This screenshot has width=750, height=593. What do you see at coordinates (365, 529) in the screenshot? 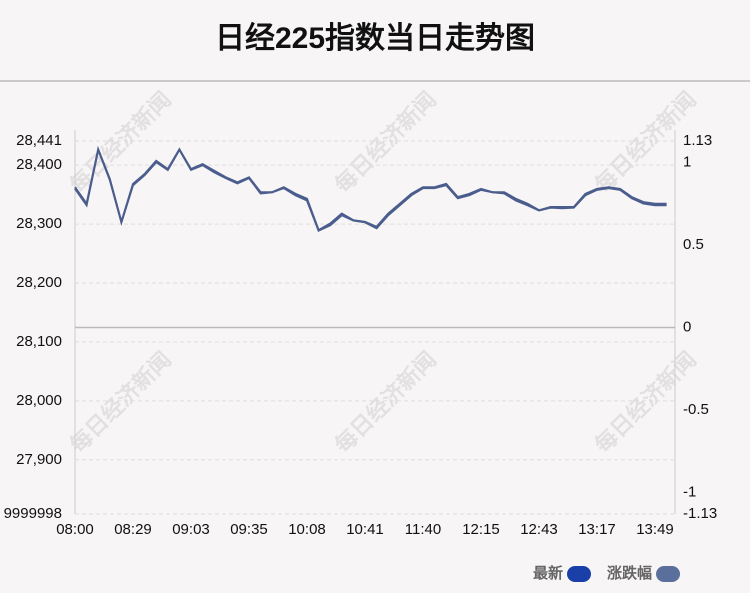
I see `x-tick-label: 10:41` at bounding box center [365, 529].